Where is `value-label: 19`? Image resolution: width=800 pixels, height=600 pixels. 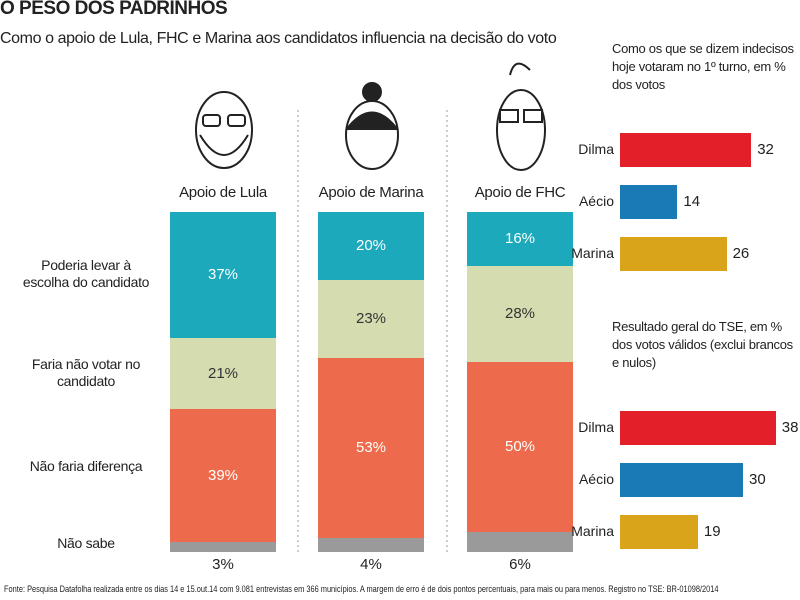 value-label: 19 is located at coordinates (712, 531).